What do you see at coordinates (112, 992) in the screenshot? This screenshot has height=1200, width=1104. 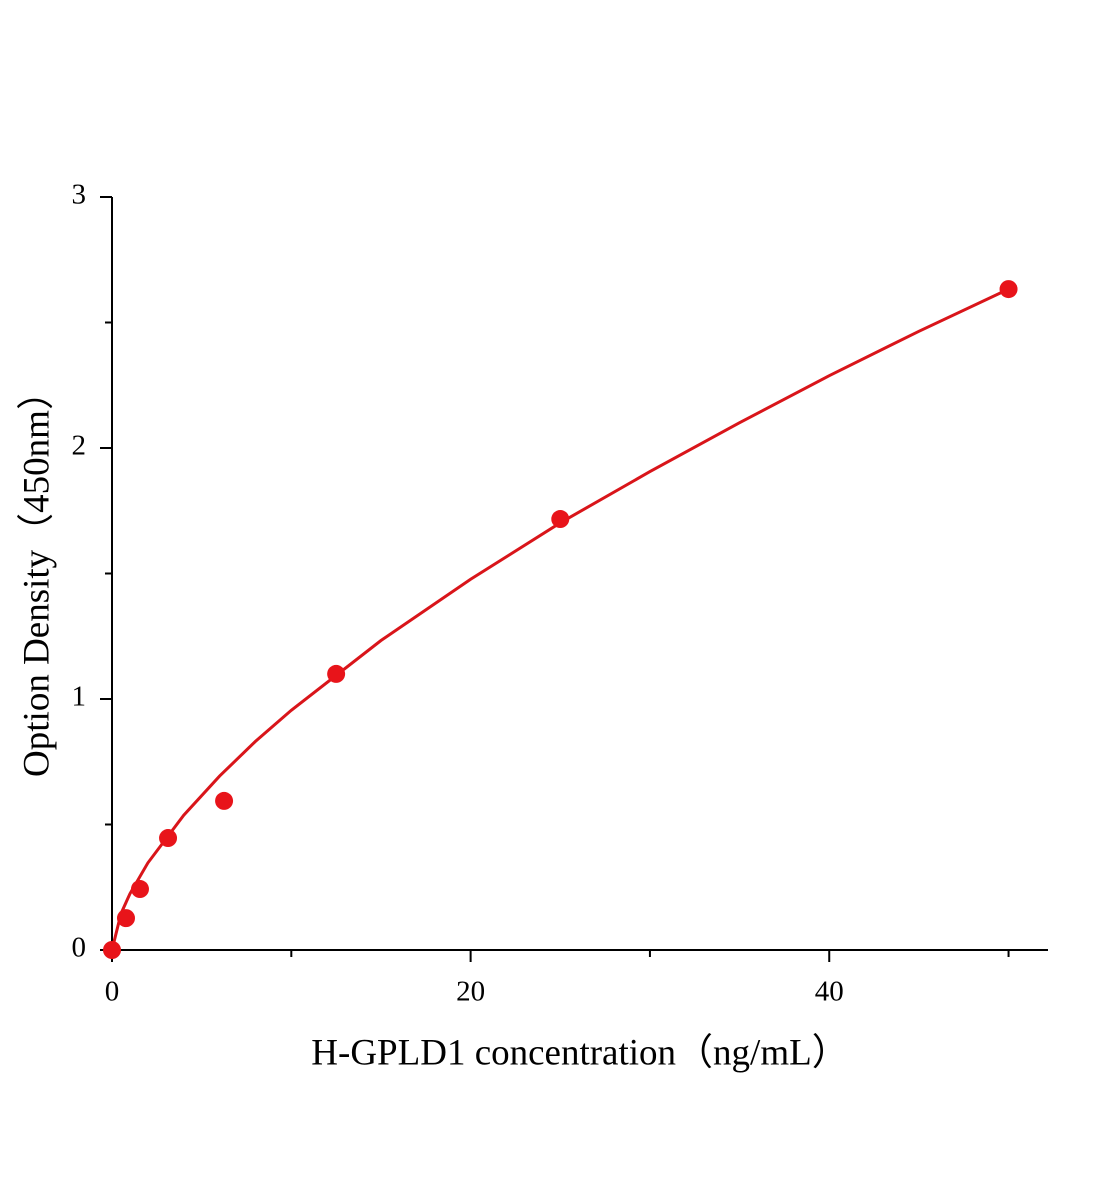 I see `x-tick-label: 0` at bounding box center [112, 992].